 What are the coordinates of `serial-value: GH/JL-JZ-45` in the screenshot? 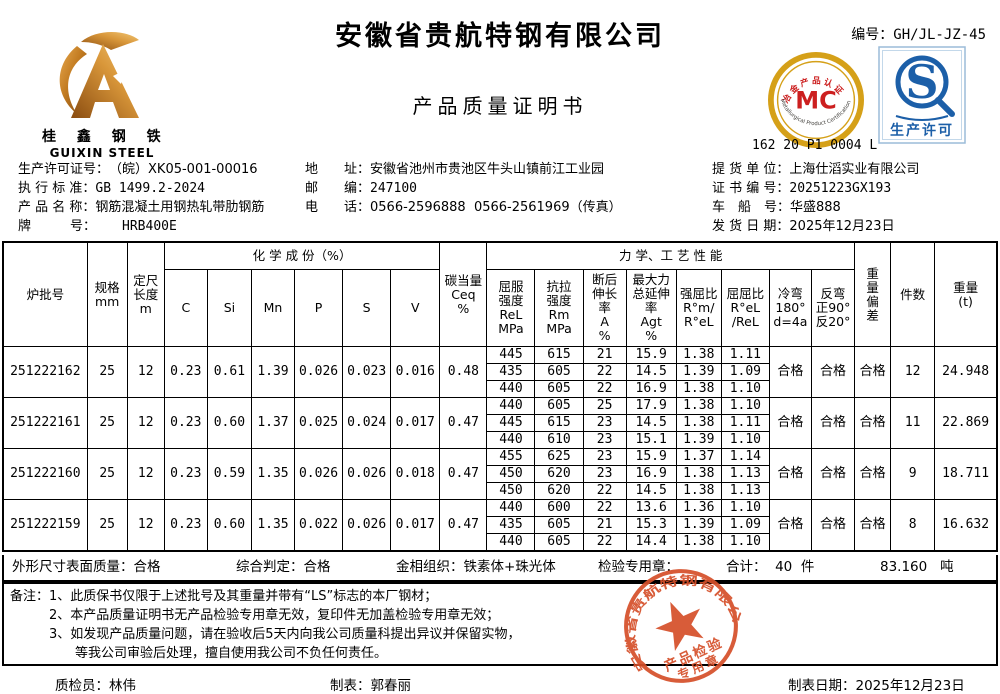 It's located at (939, 35).